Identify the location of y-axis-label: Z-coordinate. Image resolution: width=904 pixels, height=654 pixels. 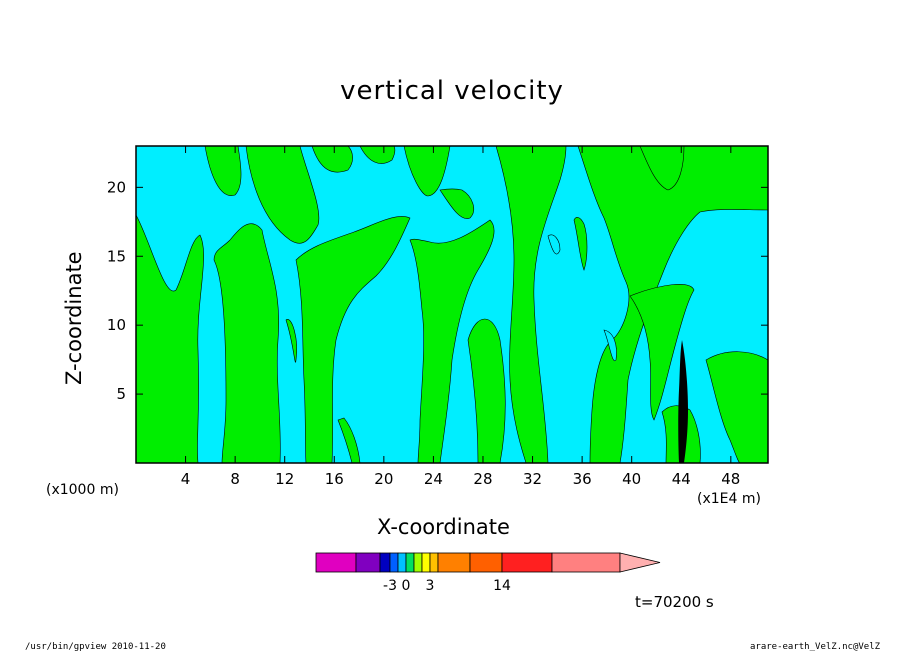
(74, 318).